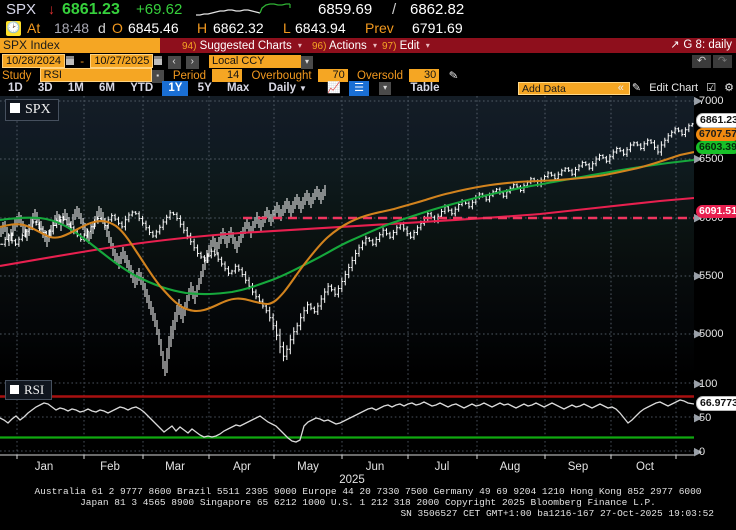 The width and height of the screenshot is (736, 530). Describe the element at coordinates (424, 75) in the screenshot. I see `oversold-input: 30` at that location.